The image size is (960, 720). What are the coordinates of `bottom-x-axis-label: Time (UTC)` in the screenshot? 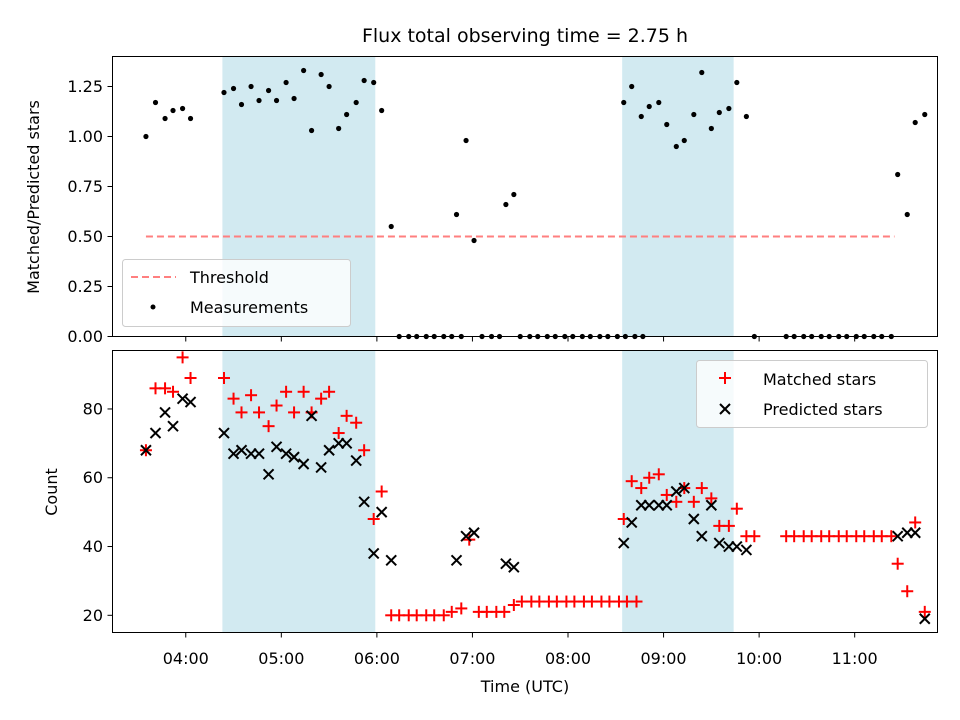 It's located at (524, 686).